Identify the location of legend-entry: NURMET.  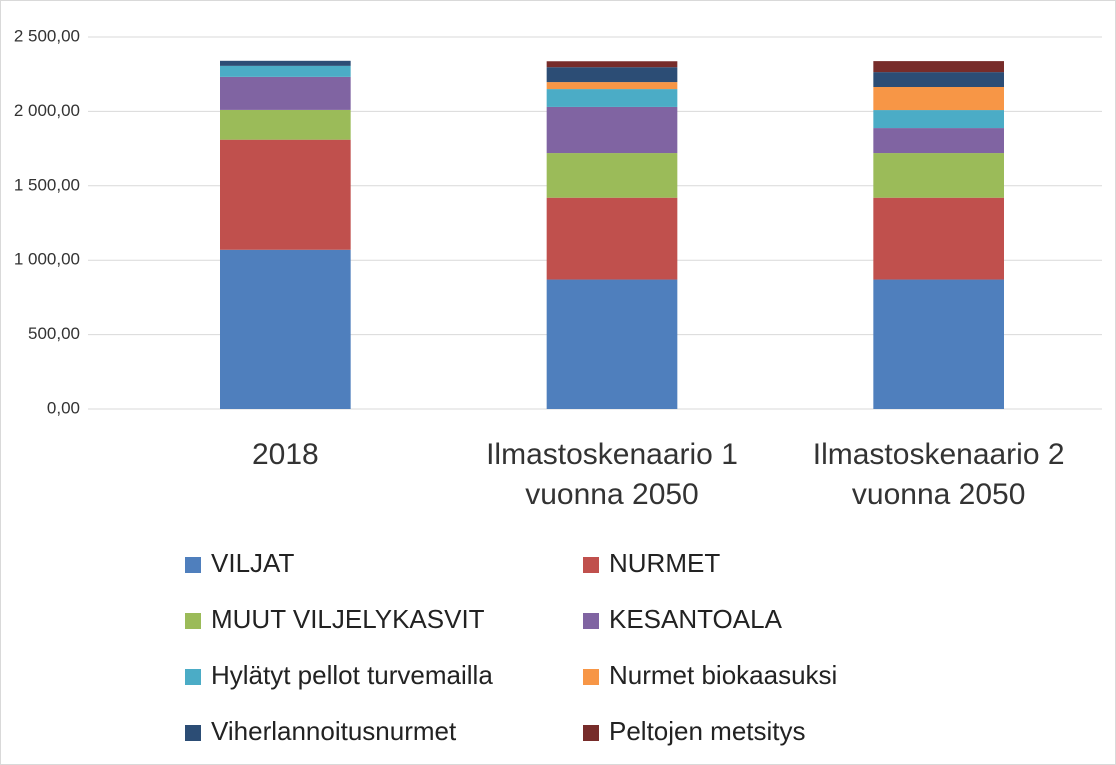
(651, 563).